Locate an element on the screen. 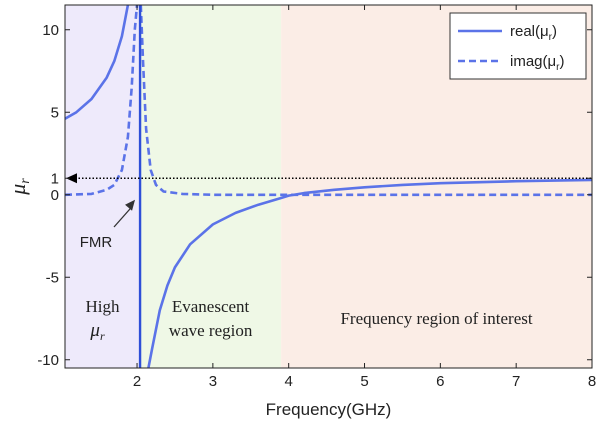  x-tick-label: 6 is located at coordinates (440, 381).